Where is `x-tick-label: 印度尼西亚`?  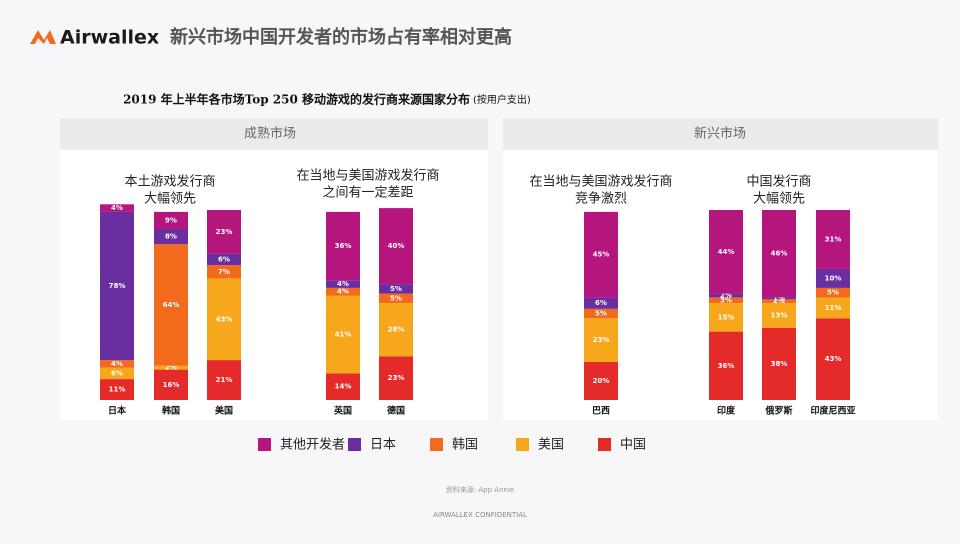
x-tick-label: 印度尼西亚 is located at coordinates (832, 411).